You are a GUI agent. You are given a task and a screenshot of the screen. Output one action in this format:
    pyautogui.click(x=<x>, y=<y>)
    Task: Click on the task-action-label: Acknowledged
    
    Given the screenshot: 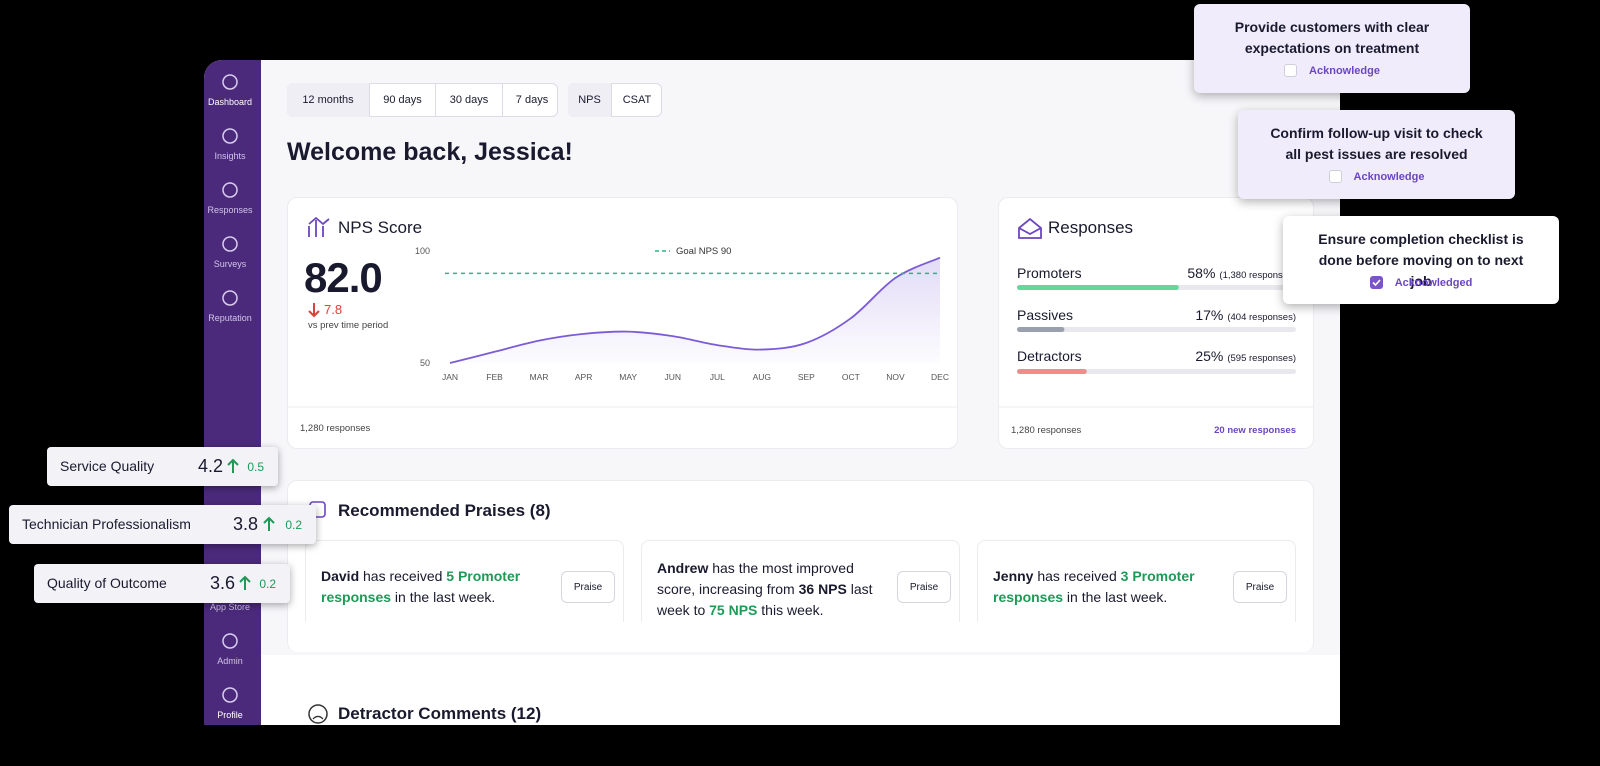 What is the action you would take?
    pyautogui.click(x=1433, y=282)
    